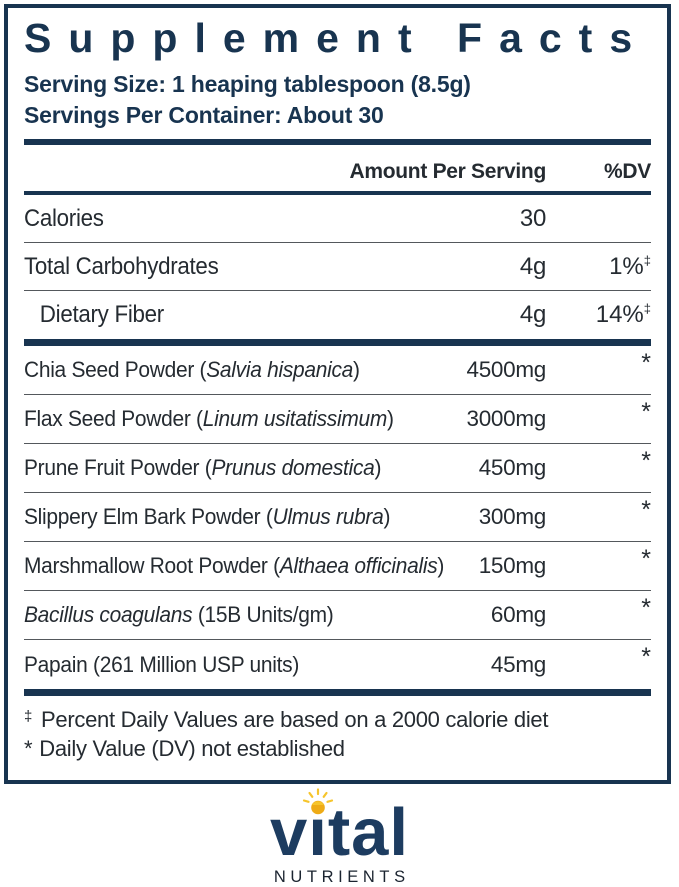 The width and height of the screenshot is (679, 887). What do you see at coordinates (192, 749) in the screenshot?
I see `footnote-text: Daily Value (DV) not established` at bounding box center [192, 749].